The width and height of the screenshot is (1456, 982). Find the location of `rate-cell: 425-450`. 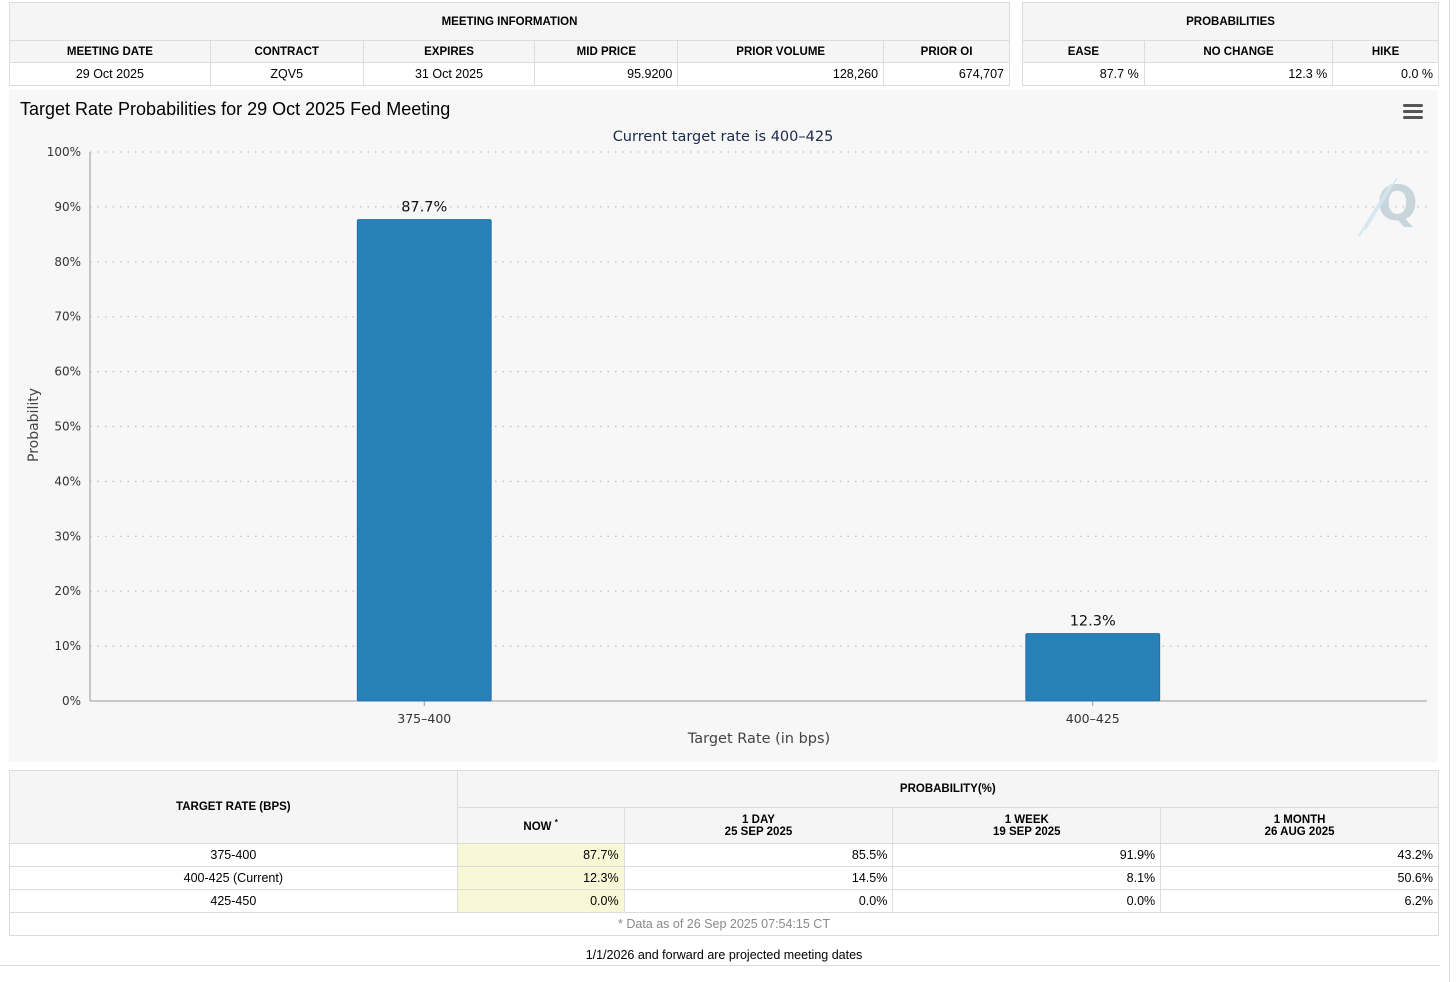

rate-cell: 425-450 is located at coordinates (233, 901).